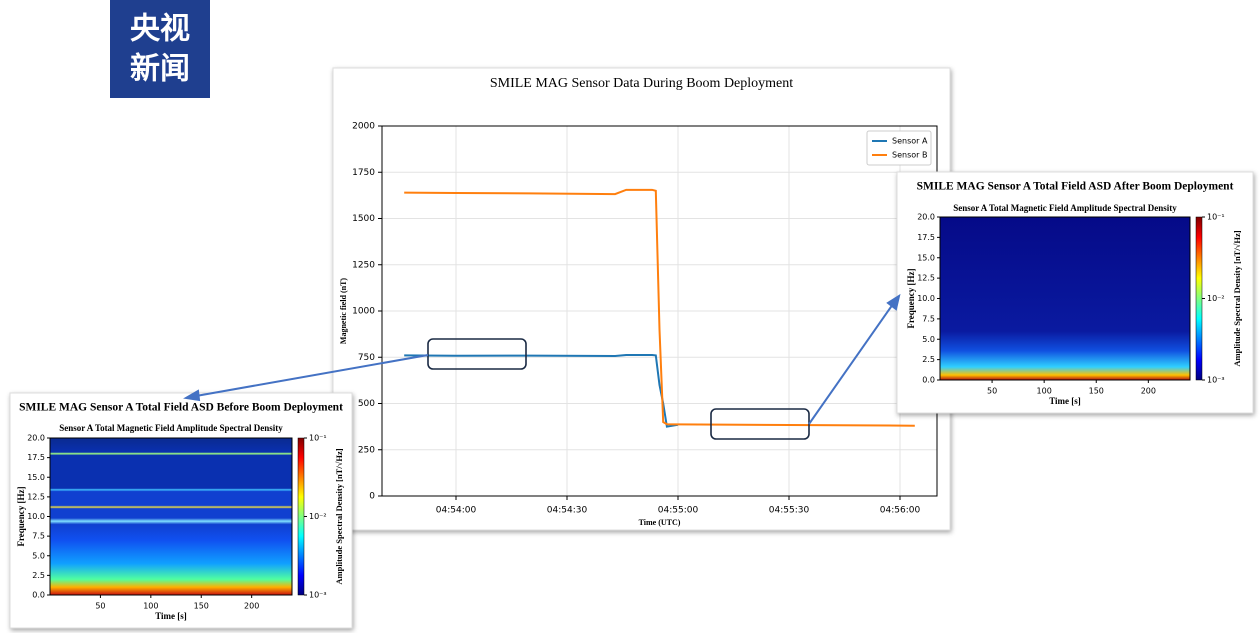  What do you see at coordinates (366, 450) in the screenshot?
I see `y-tick-label: 250` at bounding box center [366, 450].